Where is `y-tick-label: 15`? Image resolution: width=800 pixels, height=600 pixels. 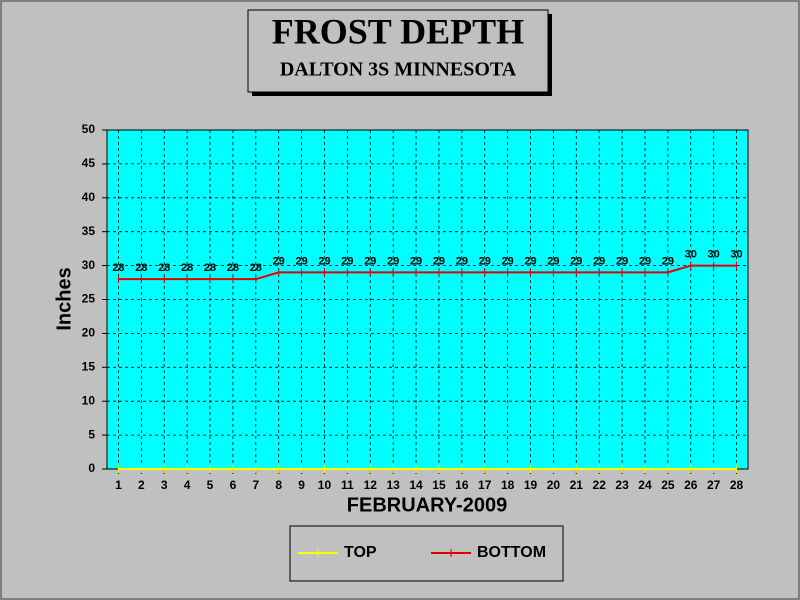 y-tick-label: 15 is located at coordinates (89, 366).